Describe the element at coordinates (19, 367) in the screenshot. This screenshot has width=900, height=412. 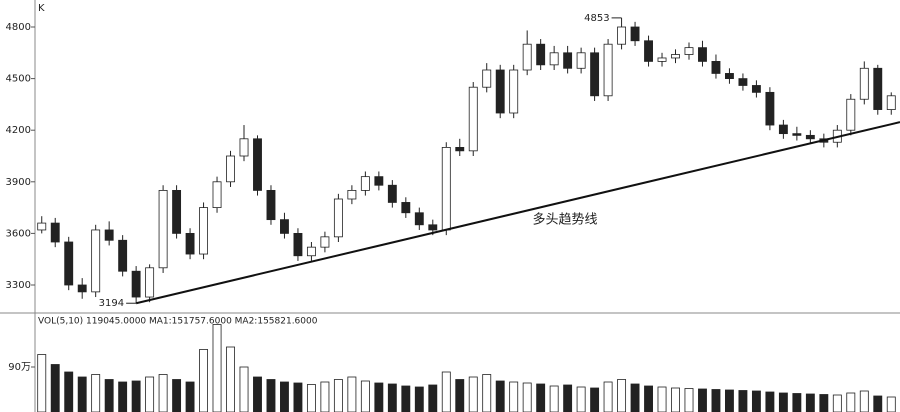
I see `volume-tick-label: 90万` at that location.